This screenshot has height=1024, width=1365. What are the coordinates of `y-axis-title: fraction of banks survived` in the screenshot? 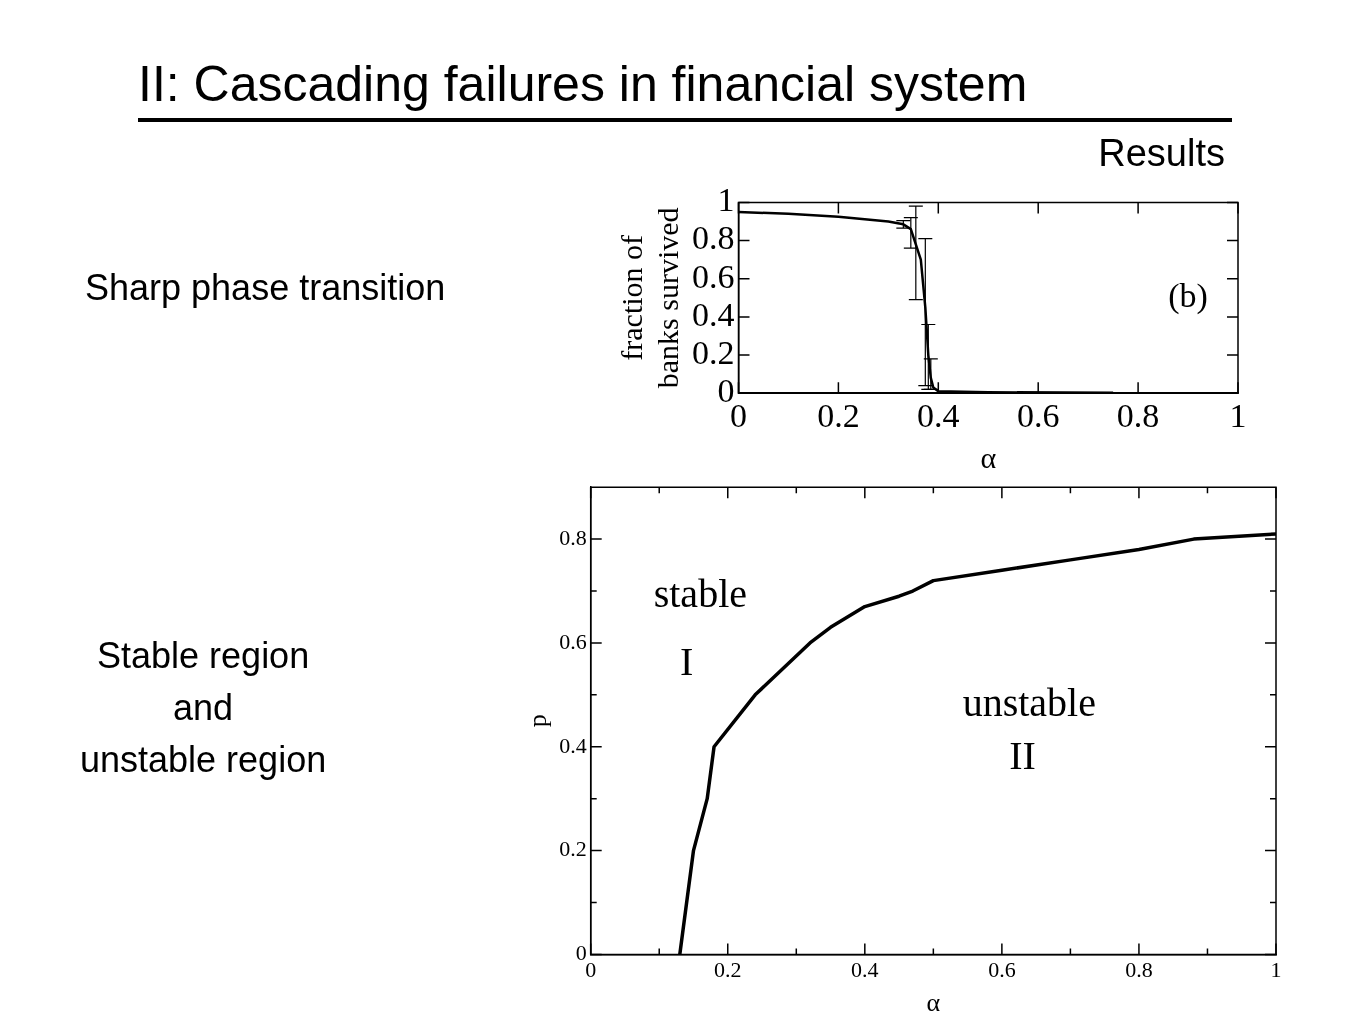 It's located at (649, 298).